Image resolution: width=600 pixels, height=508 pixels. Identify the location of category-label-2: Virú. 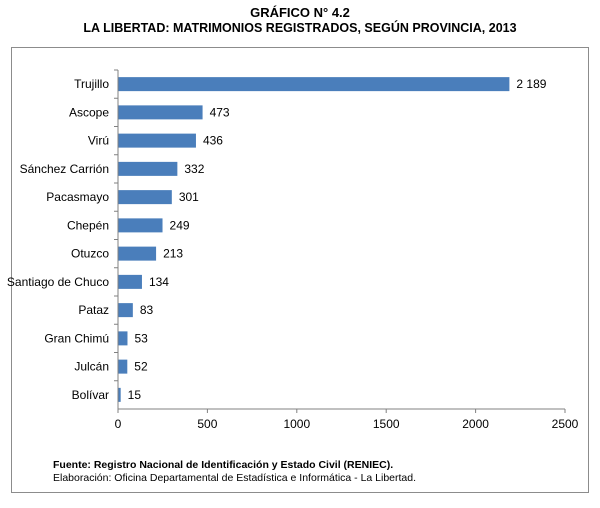
(98, 141).